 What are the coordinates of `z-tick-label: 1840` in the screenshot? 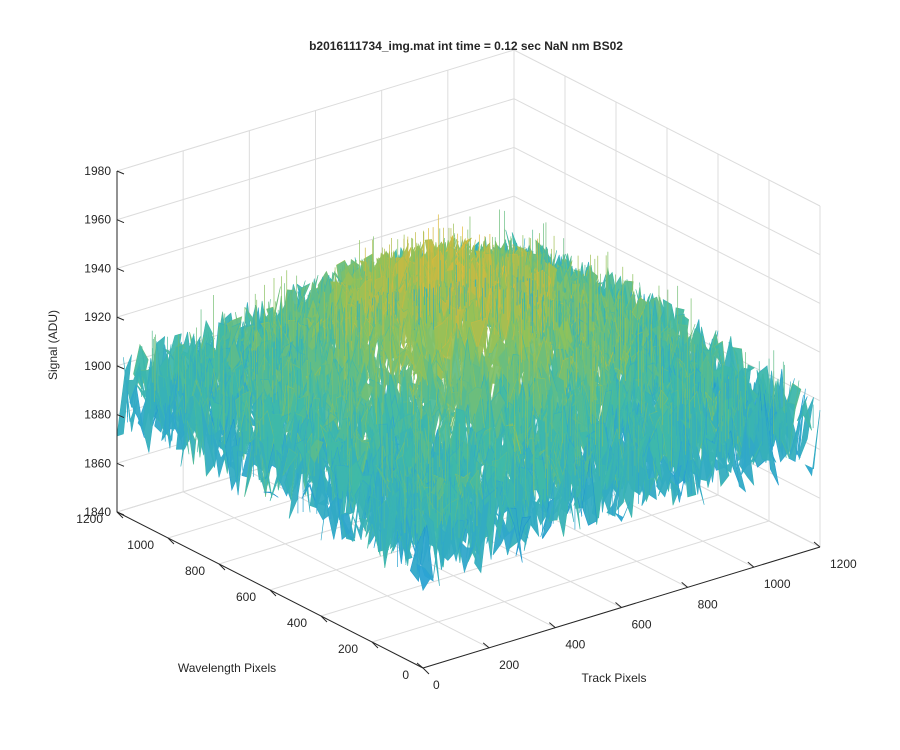 It's located at (97, 512).